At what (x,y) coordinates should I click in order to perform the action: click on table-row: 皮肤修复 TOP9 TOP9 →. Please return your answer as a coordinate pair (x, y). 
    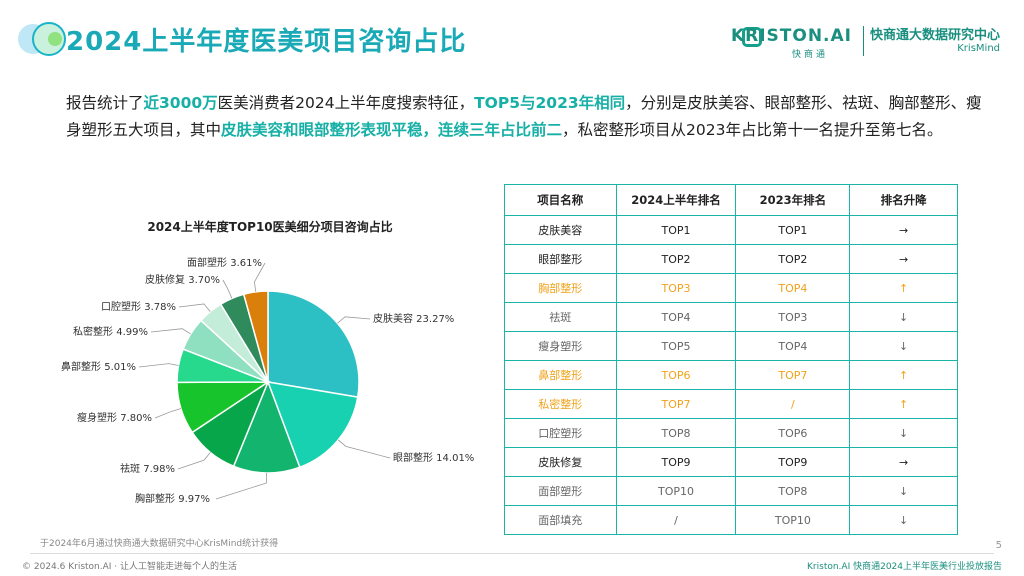
    Looking at the image, I should click on (731, 462).